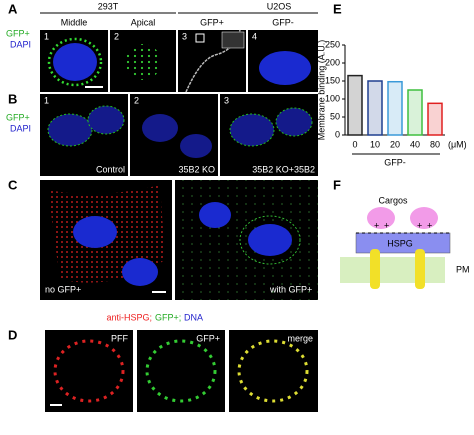 The image size is (474, 435). I want to click on y-tick-label: 150, so click(332, 80).